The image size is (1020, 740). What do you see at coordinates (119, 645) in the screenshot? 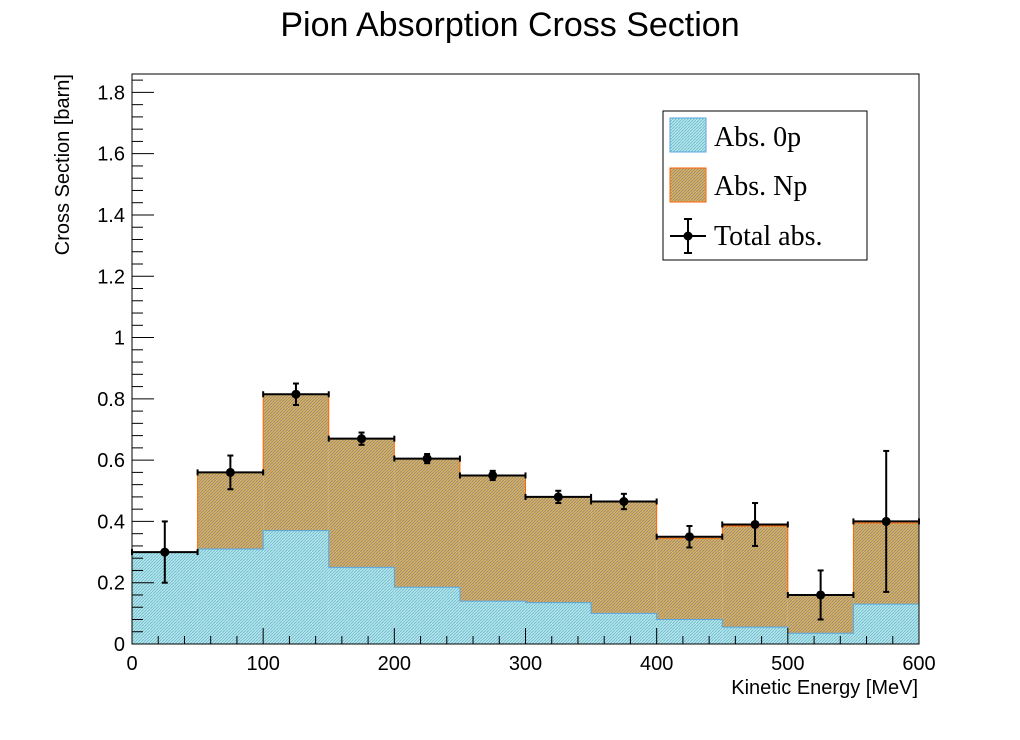
I see `y-tick-label: 0` at bounding box center [119, 645].